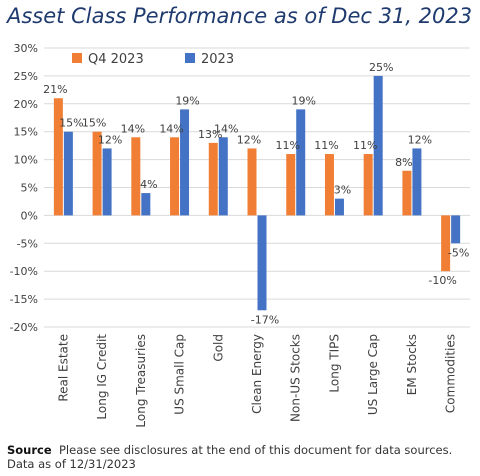 The image size is (480, 476). I want to click on y-tick-label: -20%, so click(24, 327).